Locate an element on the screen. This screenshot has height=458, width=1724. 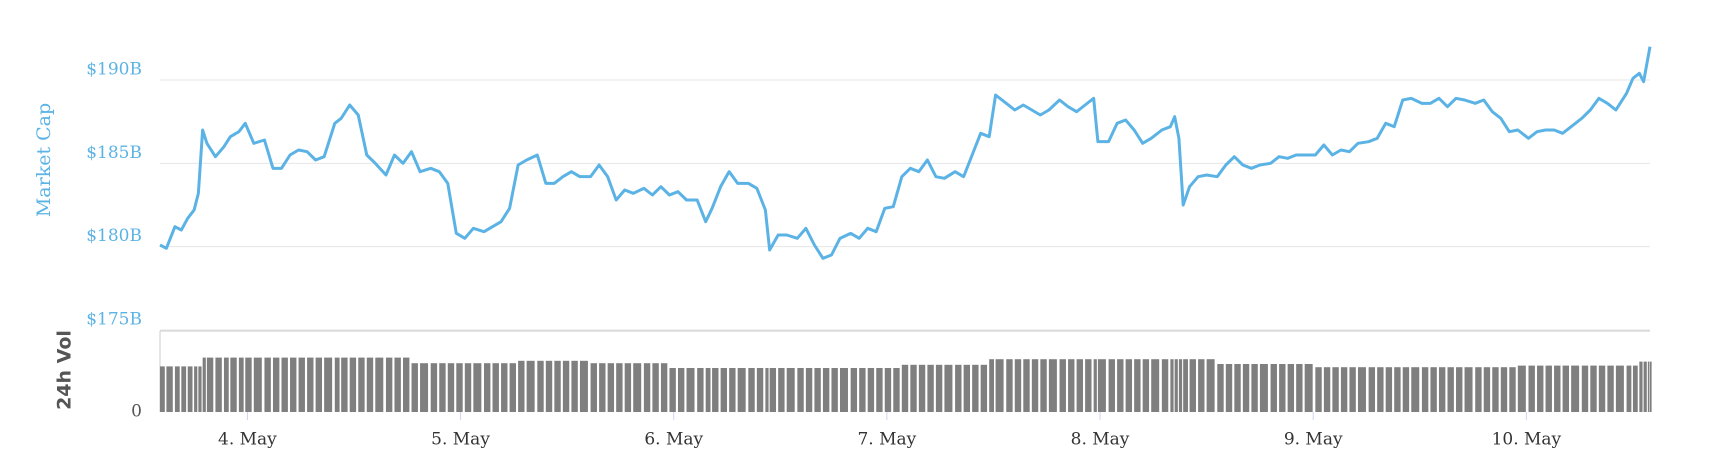
x-tick-label: 8. May is located at coordinates (1100, 440).